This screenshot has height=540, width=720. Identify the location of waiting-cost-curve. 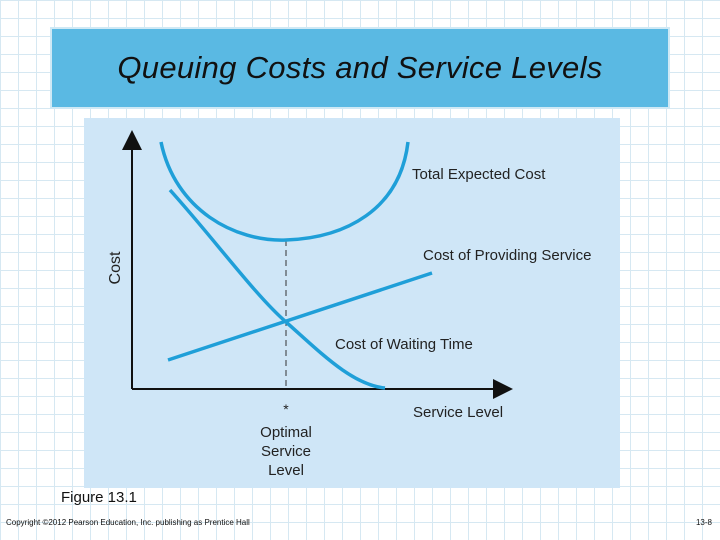
(277, 289).